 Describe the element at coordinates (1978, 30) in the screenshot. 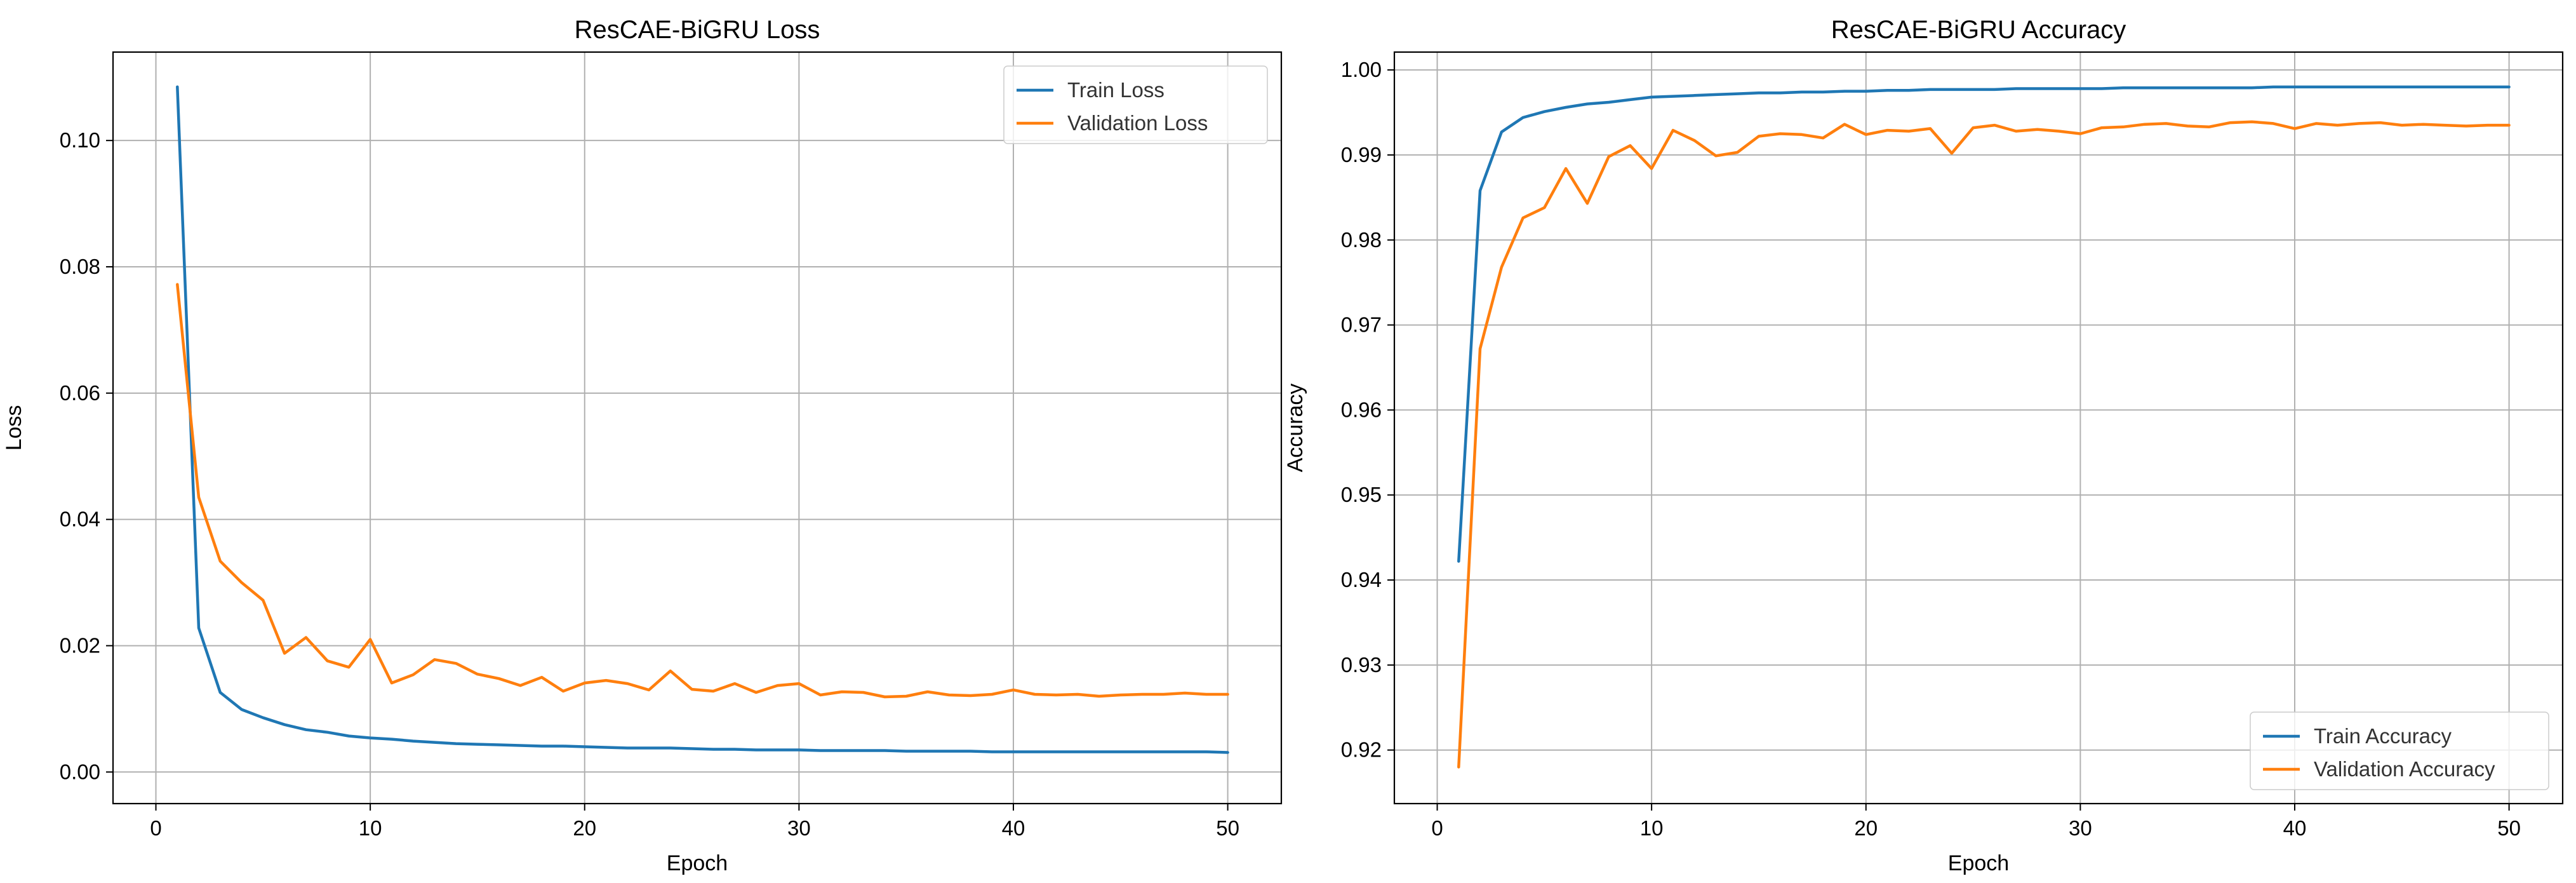

I see `accuracy-chart-title: ResCAE-BiGRU Accuracy` at that location.